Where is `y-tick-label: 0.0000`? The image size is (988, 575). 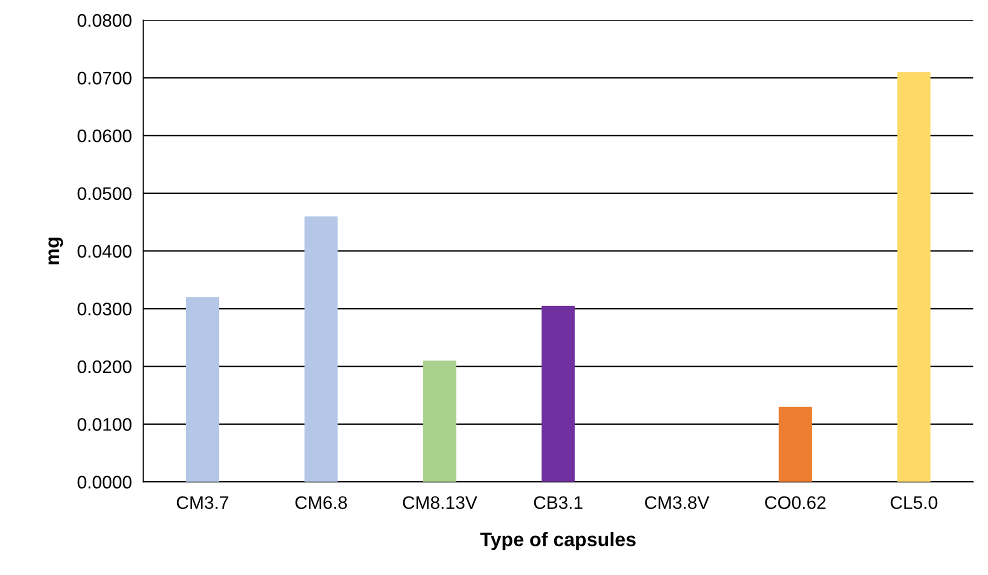 y-tick-label: 0.0000 is located at coordinates (105, 482).